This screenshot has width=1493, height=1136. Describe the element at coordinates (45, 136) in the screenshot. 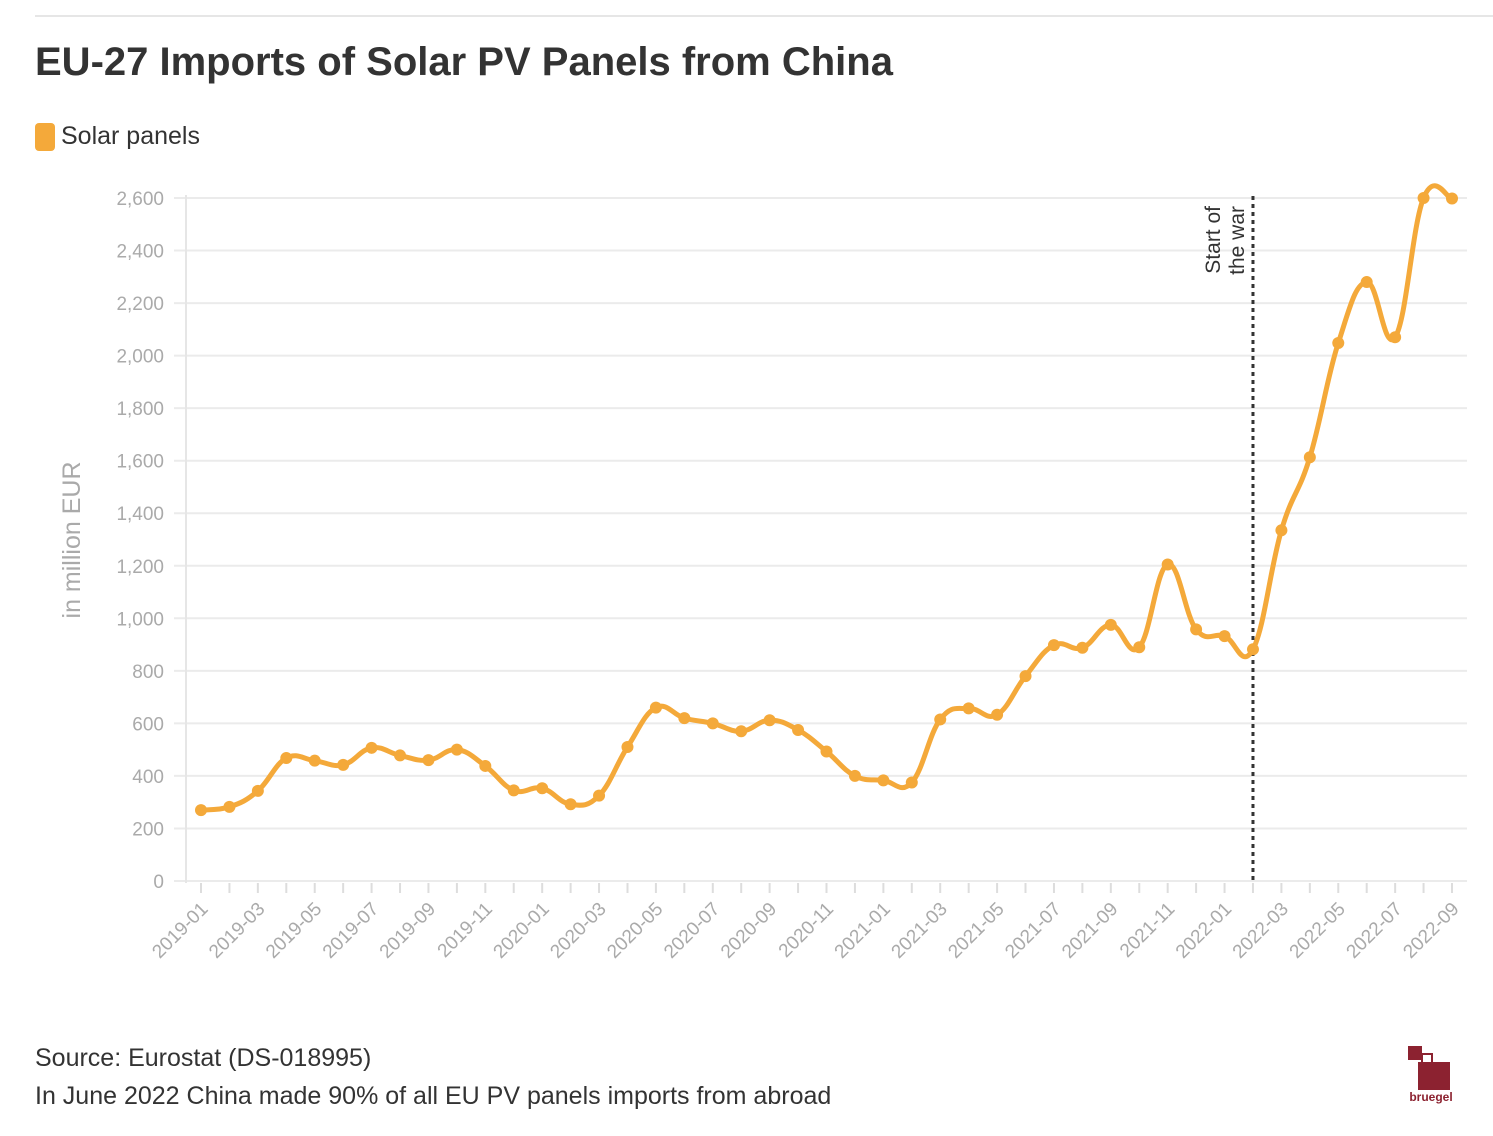

I see `legend-swatch` at that location.